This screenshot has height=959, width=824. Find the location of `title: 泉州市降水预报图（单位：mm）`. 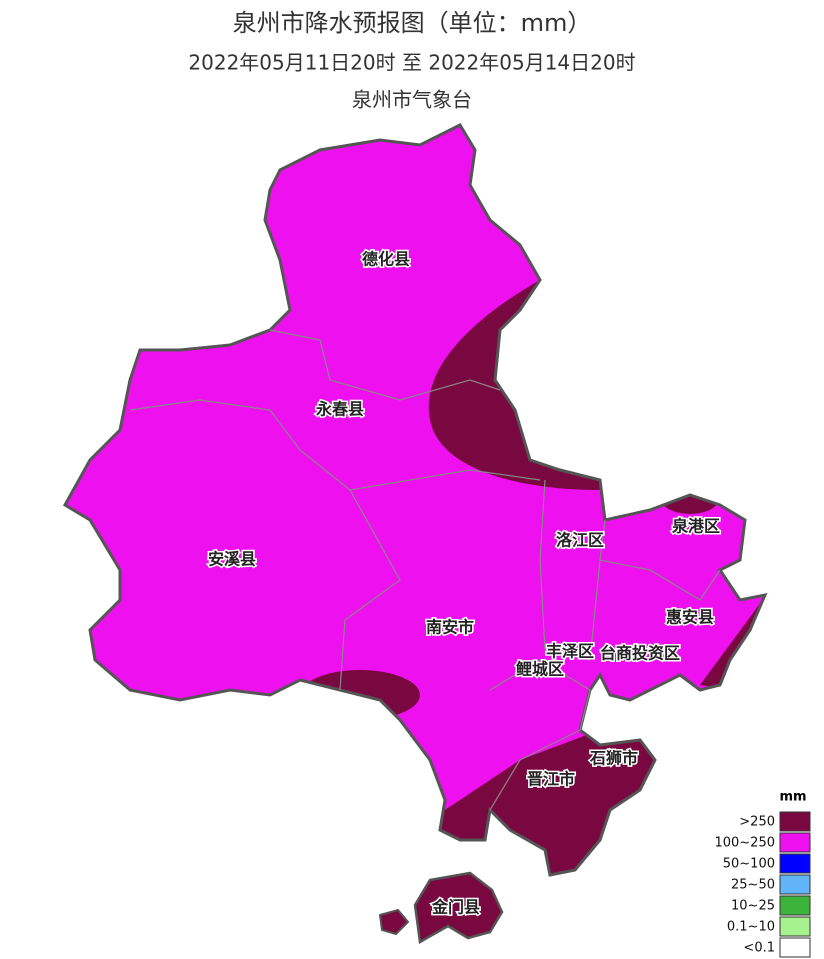

title: 泉州市降水预报图（单位：mm） is located at coordinates (412, 23).